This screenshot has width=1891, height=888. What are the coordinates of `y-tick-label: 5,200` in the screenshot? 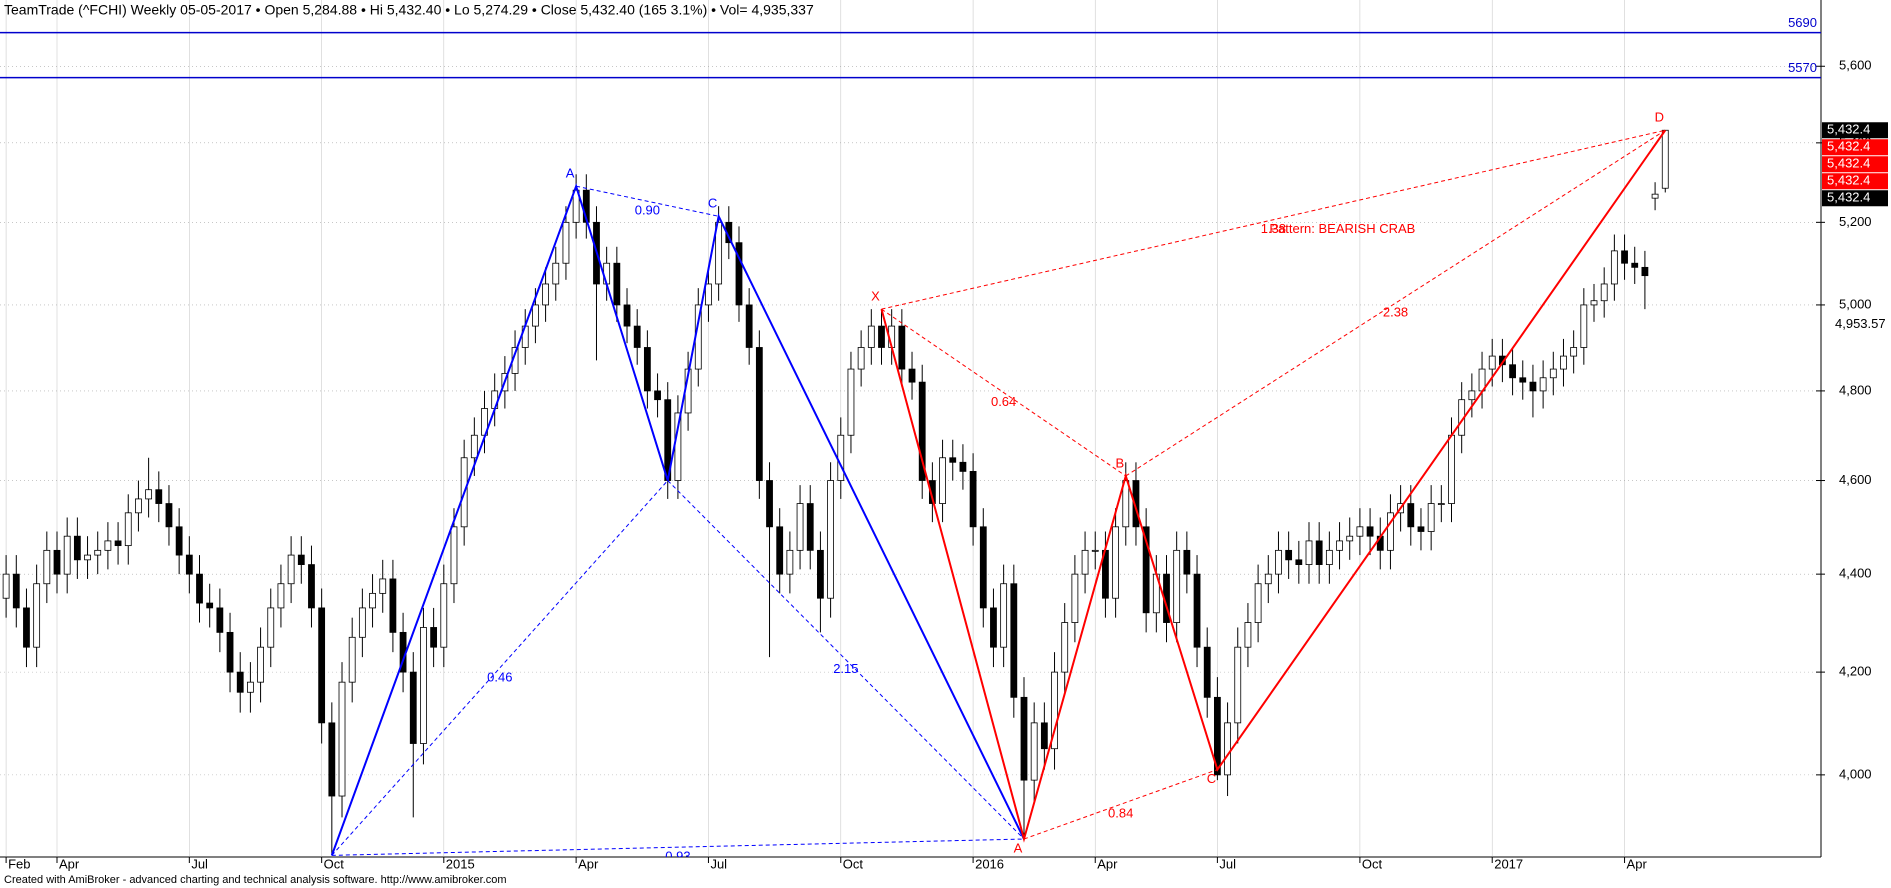 It's located at (1855, 221).